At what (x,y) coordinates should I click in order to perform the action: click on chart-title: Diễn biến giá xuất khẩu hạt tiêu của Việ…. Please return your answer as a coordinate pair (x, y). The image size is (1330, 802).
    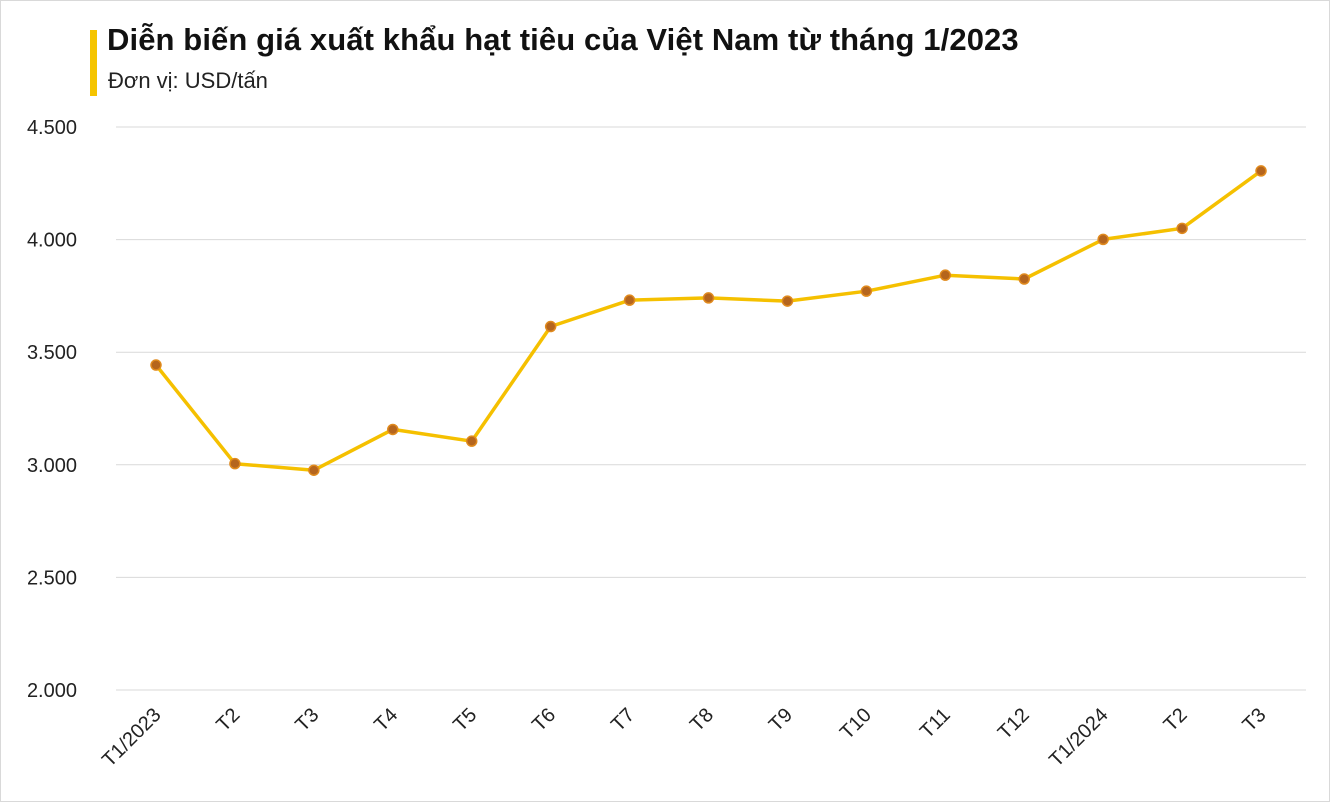
    Looking at the image, I should click on (563, 39).